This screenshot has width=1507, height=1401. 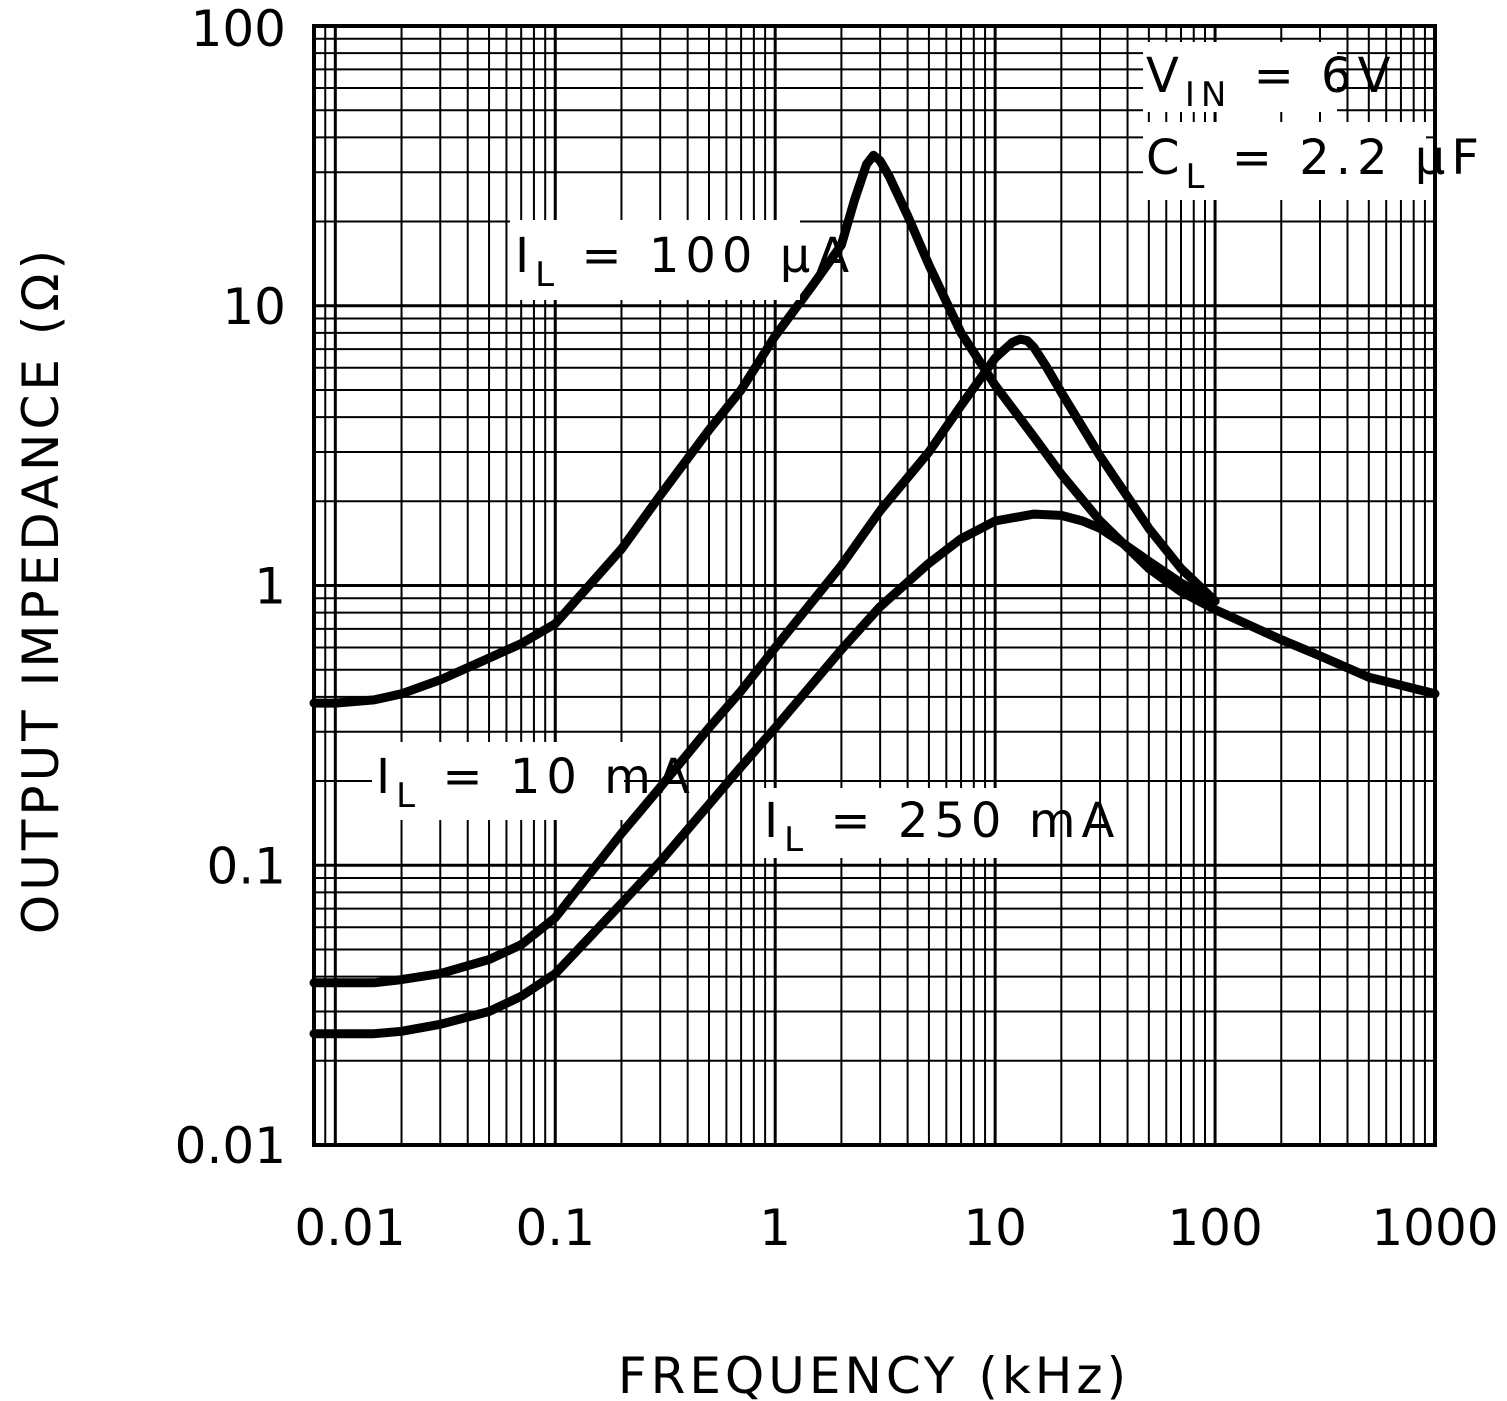 I want to click on series-label-250ma: IL = 250 mA, so click(x=942, y=826).